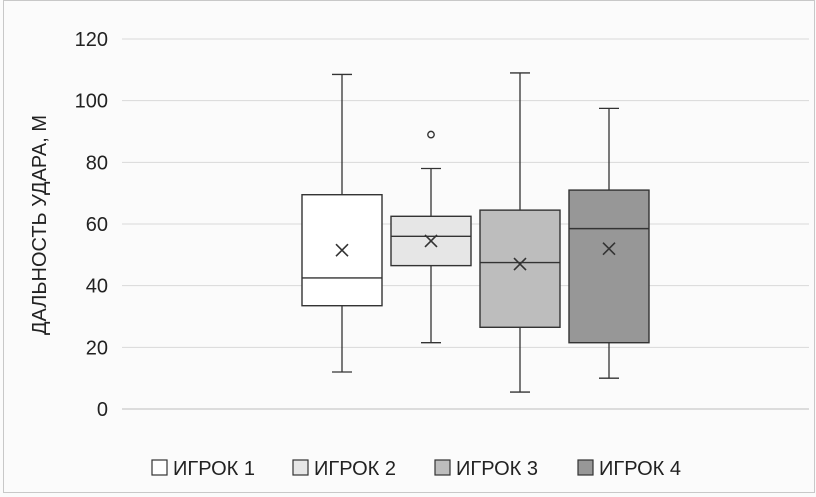  I want to click on legend-item-2: ИГРОК 2, so click(344, 469).